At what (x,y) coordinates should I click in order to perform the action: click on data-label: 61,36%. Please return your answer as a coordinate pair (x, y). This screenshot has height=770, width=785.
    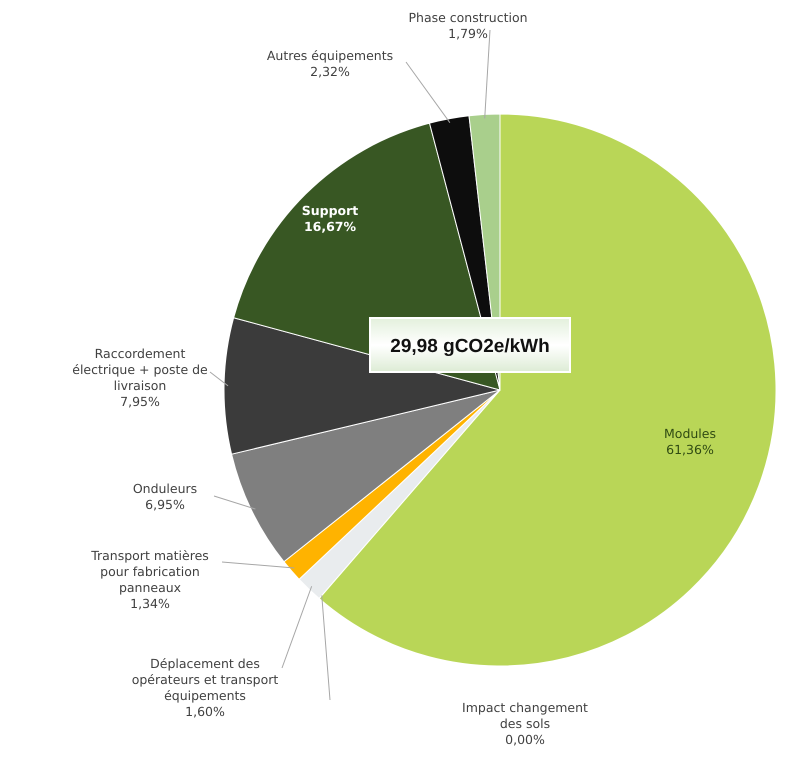
    Looking at the image, I should click on (690, 449).